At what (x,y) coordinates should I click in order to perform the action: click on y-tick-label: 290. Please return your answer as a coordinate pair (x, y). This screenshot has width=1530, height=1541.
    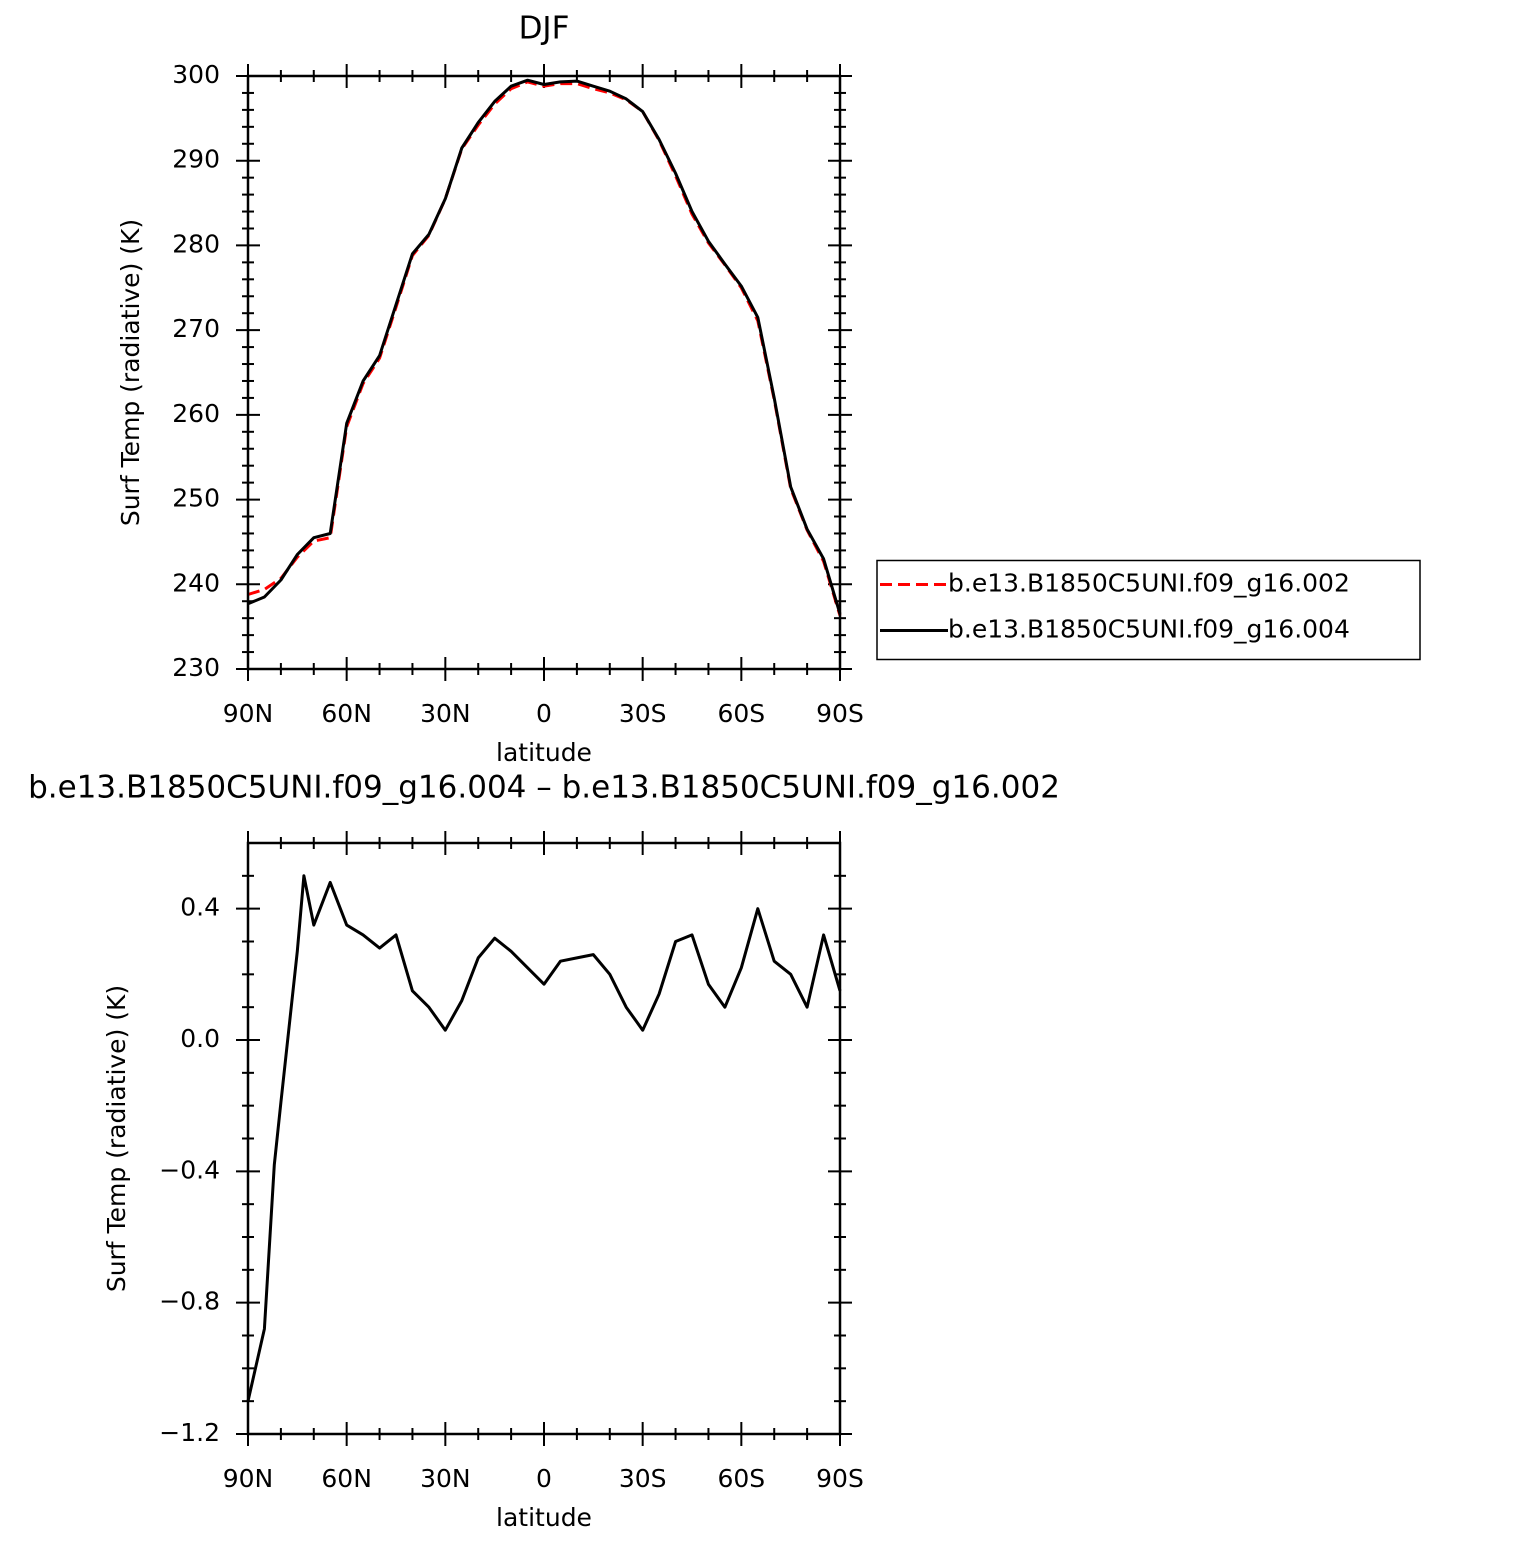
    Looking at the image, I should click on (196, 159).